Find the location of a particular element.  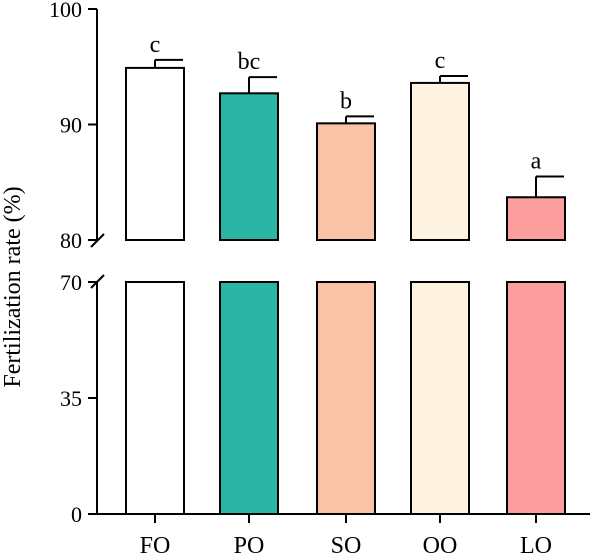

y-tick-label-lower: 70 is located at coordinates (71, 282).